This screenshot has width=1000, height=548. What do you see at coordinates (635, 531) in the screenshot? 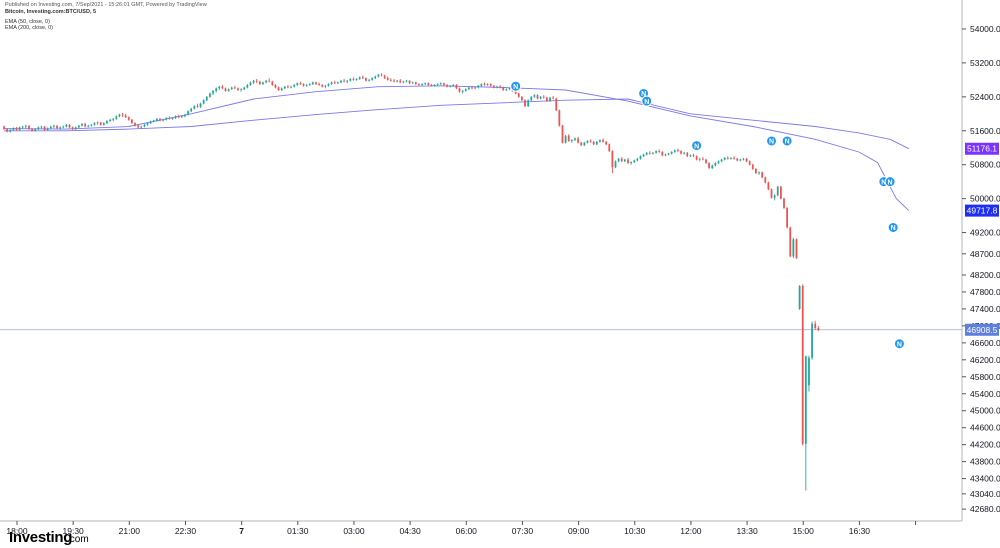
I see `x-tick-label: 10:30` at bounding box center [635, 531].